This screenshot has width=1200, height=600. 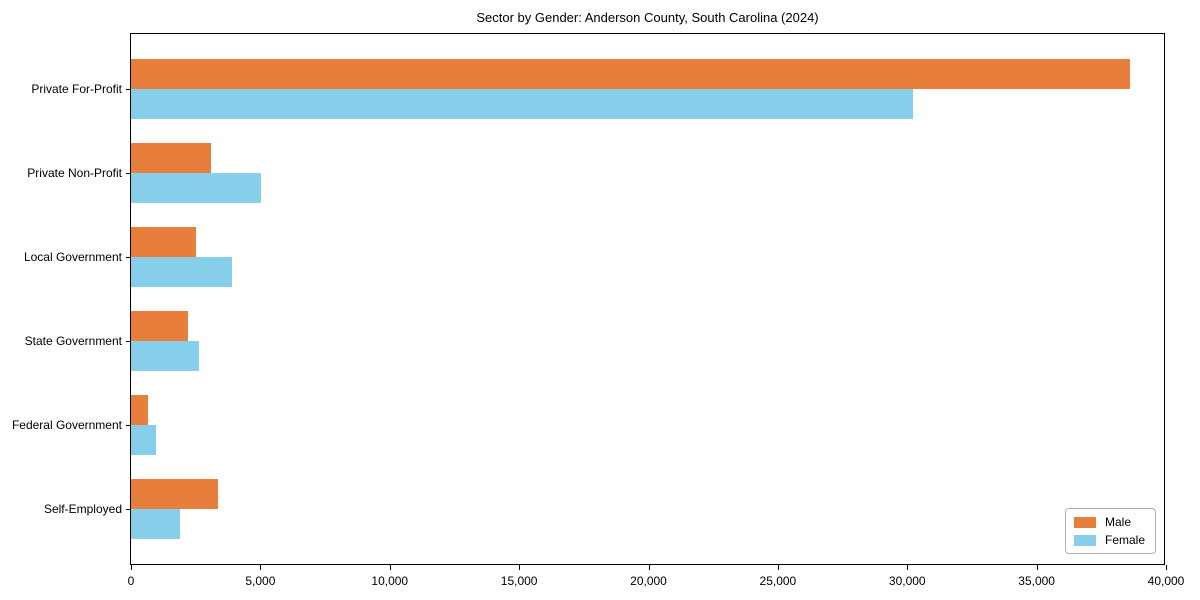 I want to click on y-axis-category-label: Private Non-Profit, so click(x=74, y=173).